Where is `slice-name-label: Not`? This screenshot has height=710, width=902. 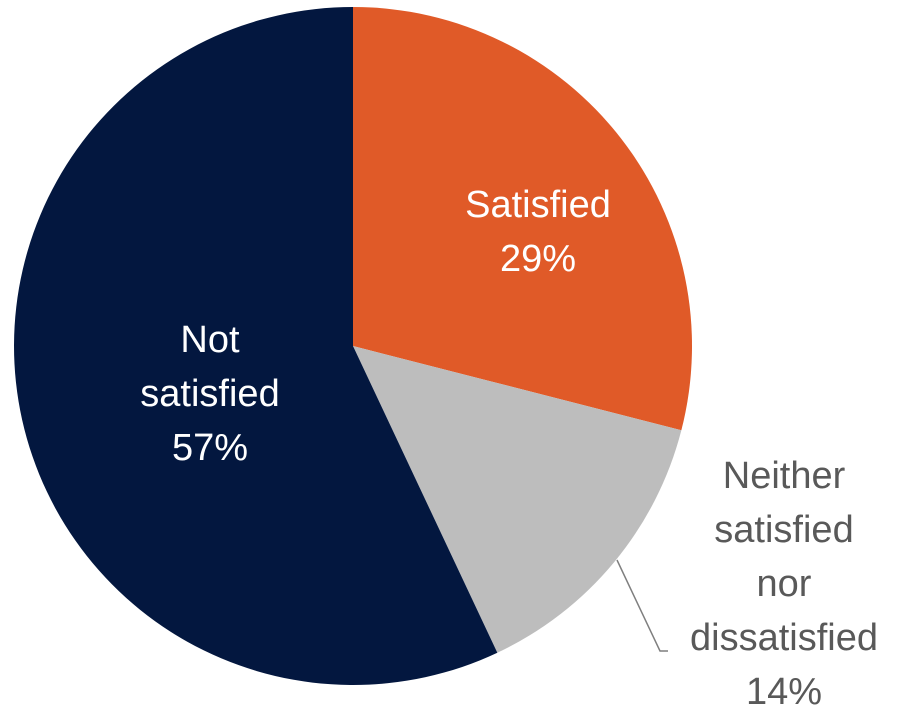 slice-name-label: Not is located at coordinates (210, 340).